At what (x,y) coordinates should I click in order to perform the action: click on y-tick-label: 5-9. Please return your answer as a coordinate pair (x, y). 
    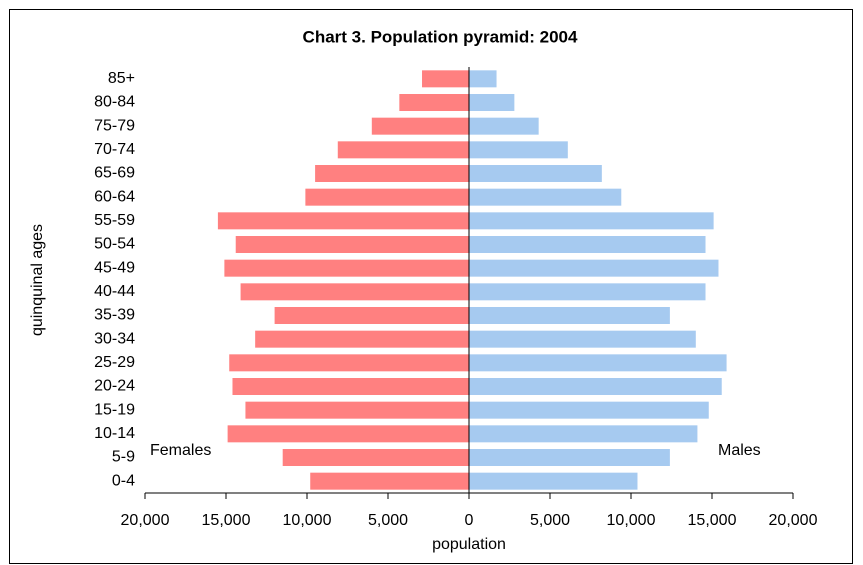
    Looking at the image, I should click on (123, 457).